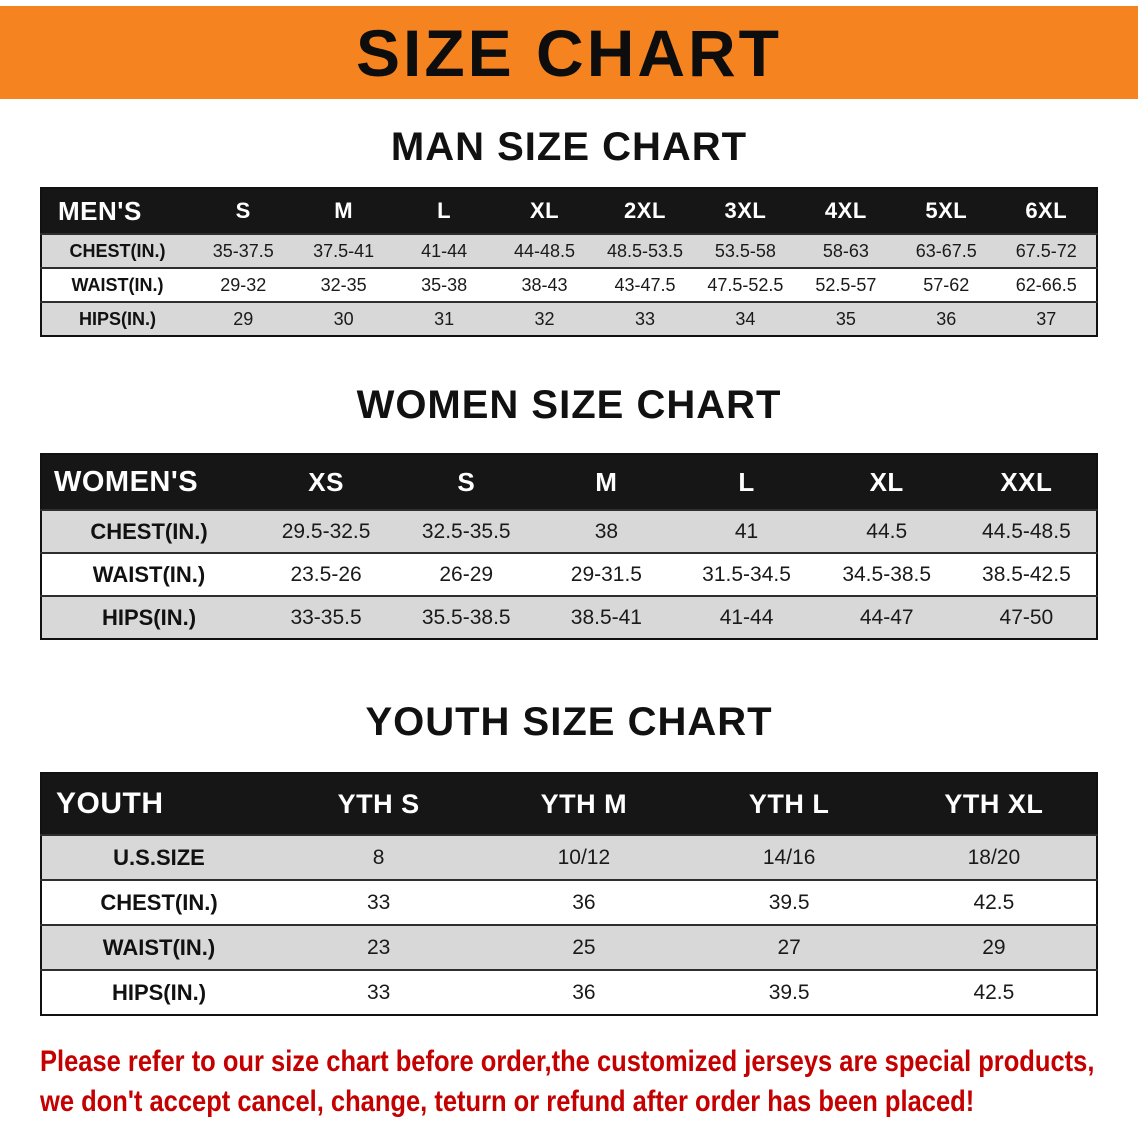  What do you see at coordinates (994, 857) in the screenshot?
I see `value-cell: 18/20` at bounding box center [994, 857].